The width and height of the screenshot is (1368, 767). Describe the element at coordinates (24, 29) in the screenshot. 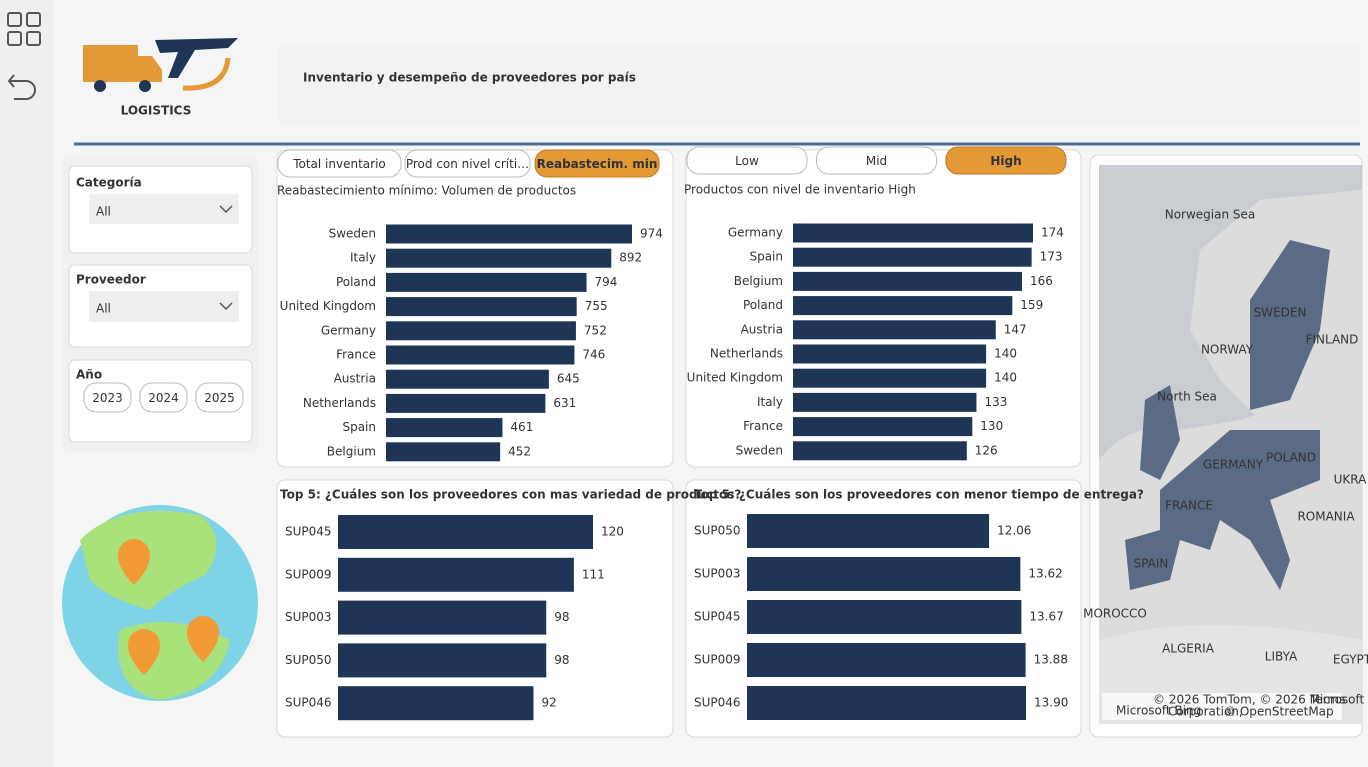

I see `grid-icon` at that location.